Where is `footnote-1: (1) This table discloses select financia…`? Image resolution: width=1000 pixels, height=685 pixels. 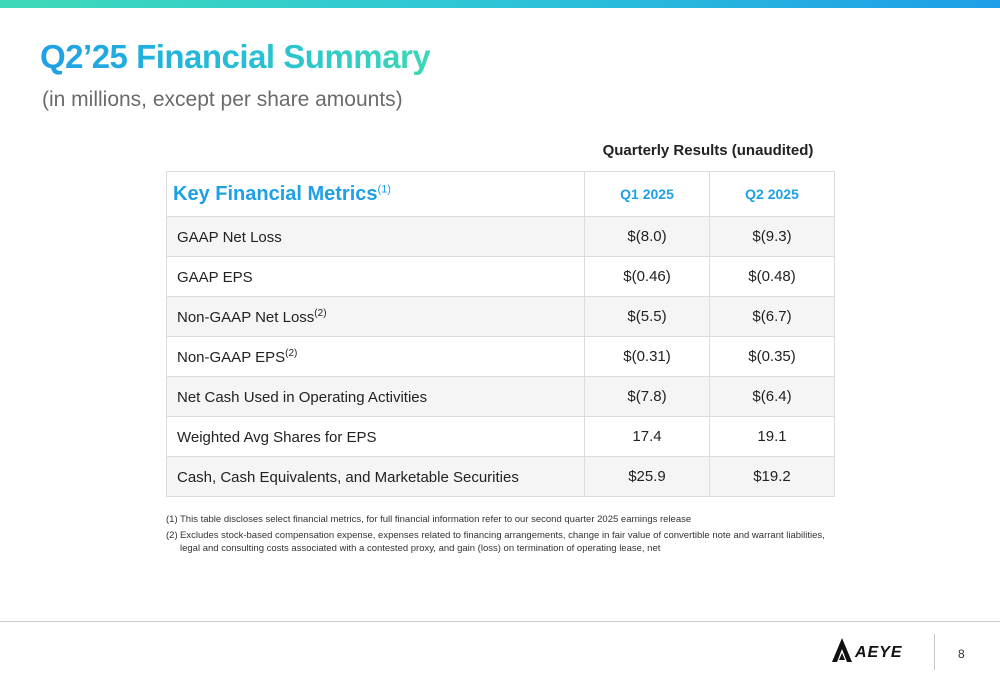
footnote-1: (1) This table discloses select financia… is located at coordinates (506, 519).